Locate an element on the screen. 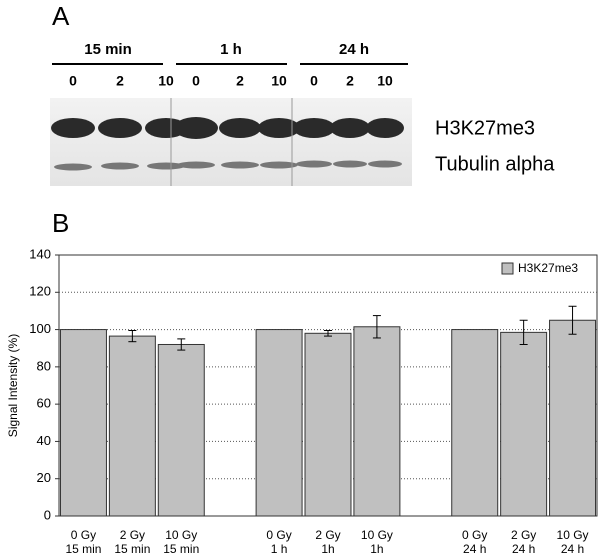 The image size is (600, 560). y-tick-label: 40 is located at coordinates (44, 440).